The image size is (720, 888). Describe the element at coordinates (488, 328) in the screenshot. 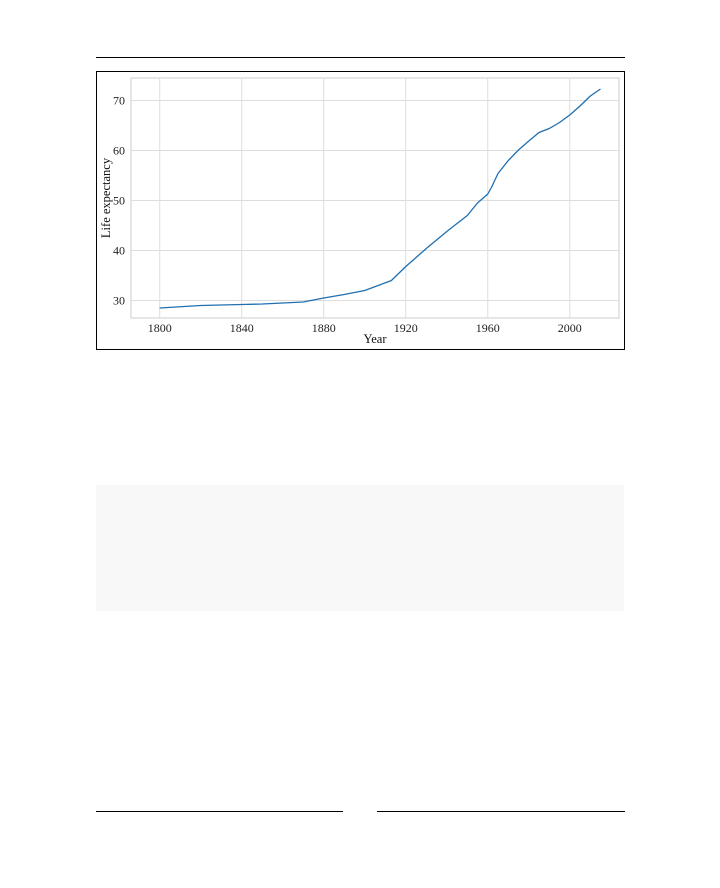

I see `x-tick-label: 1960` at that location.